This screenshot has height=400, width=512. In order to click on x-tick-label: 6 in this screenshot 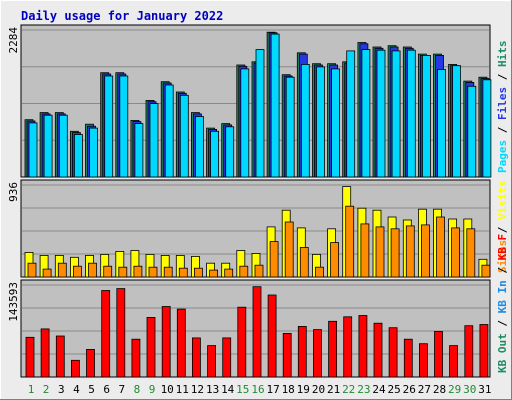, I will do `click(106, 389)`.